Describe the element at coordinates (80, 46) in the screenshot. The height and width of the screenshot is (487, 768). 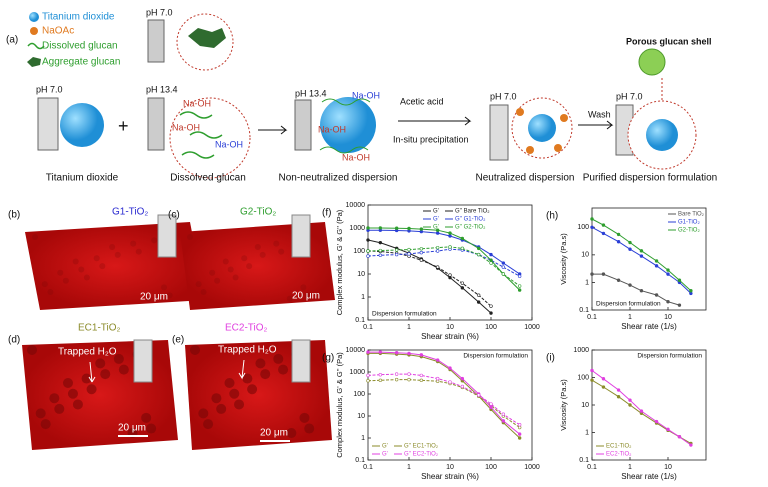
I see `legend-text: Dissolved glucan` at that location.